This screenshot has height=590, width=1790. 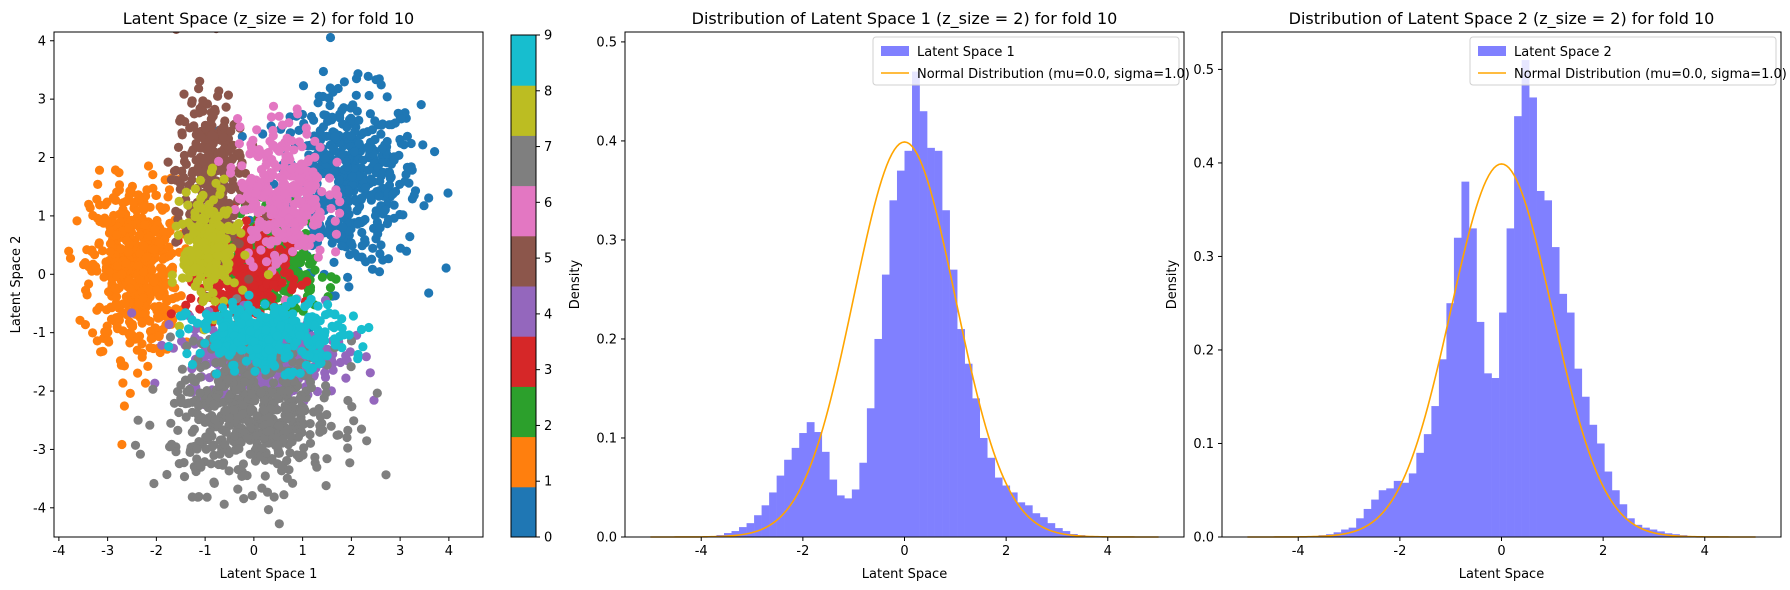 I want to click on x-tick-label: -1, so click(x=205, y=551).